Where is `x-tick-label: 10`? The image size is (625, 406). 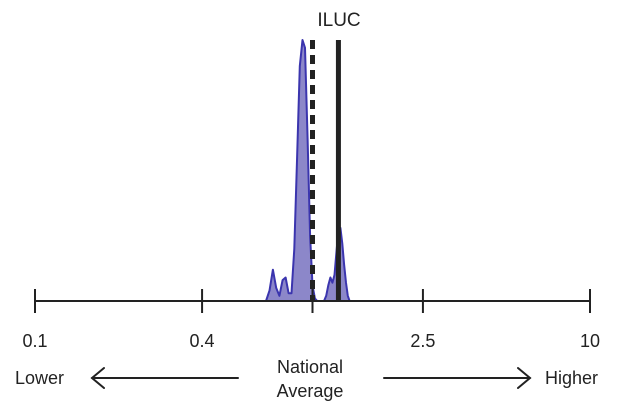
x-tick-label: 10 is located at coordinates (590, 341).